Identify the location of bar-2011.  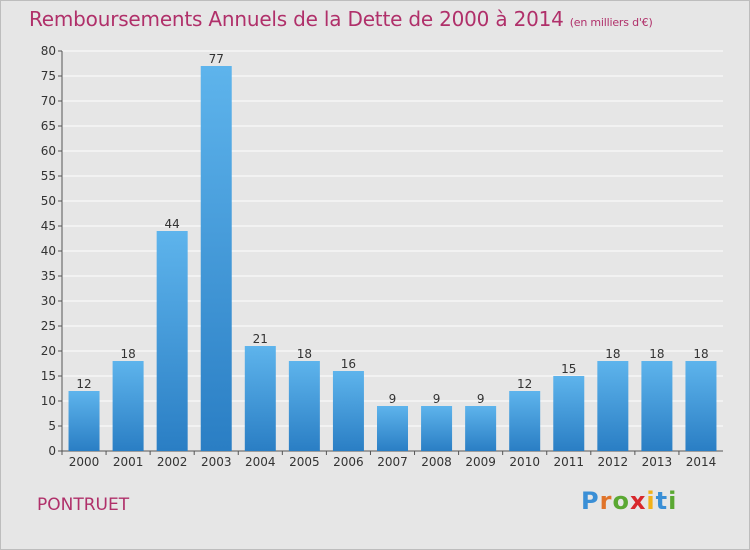
(569, 413).